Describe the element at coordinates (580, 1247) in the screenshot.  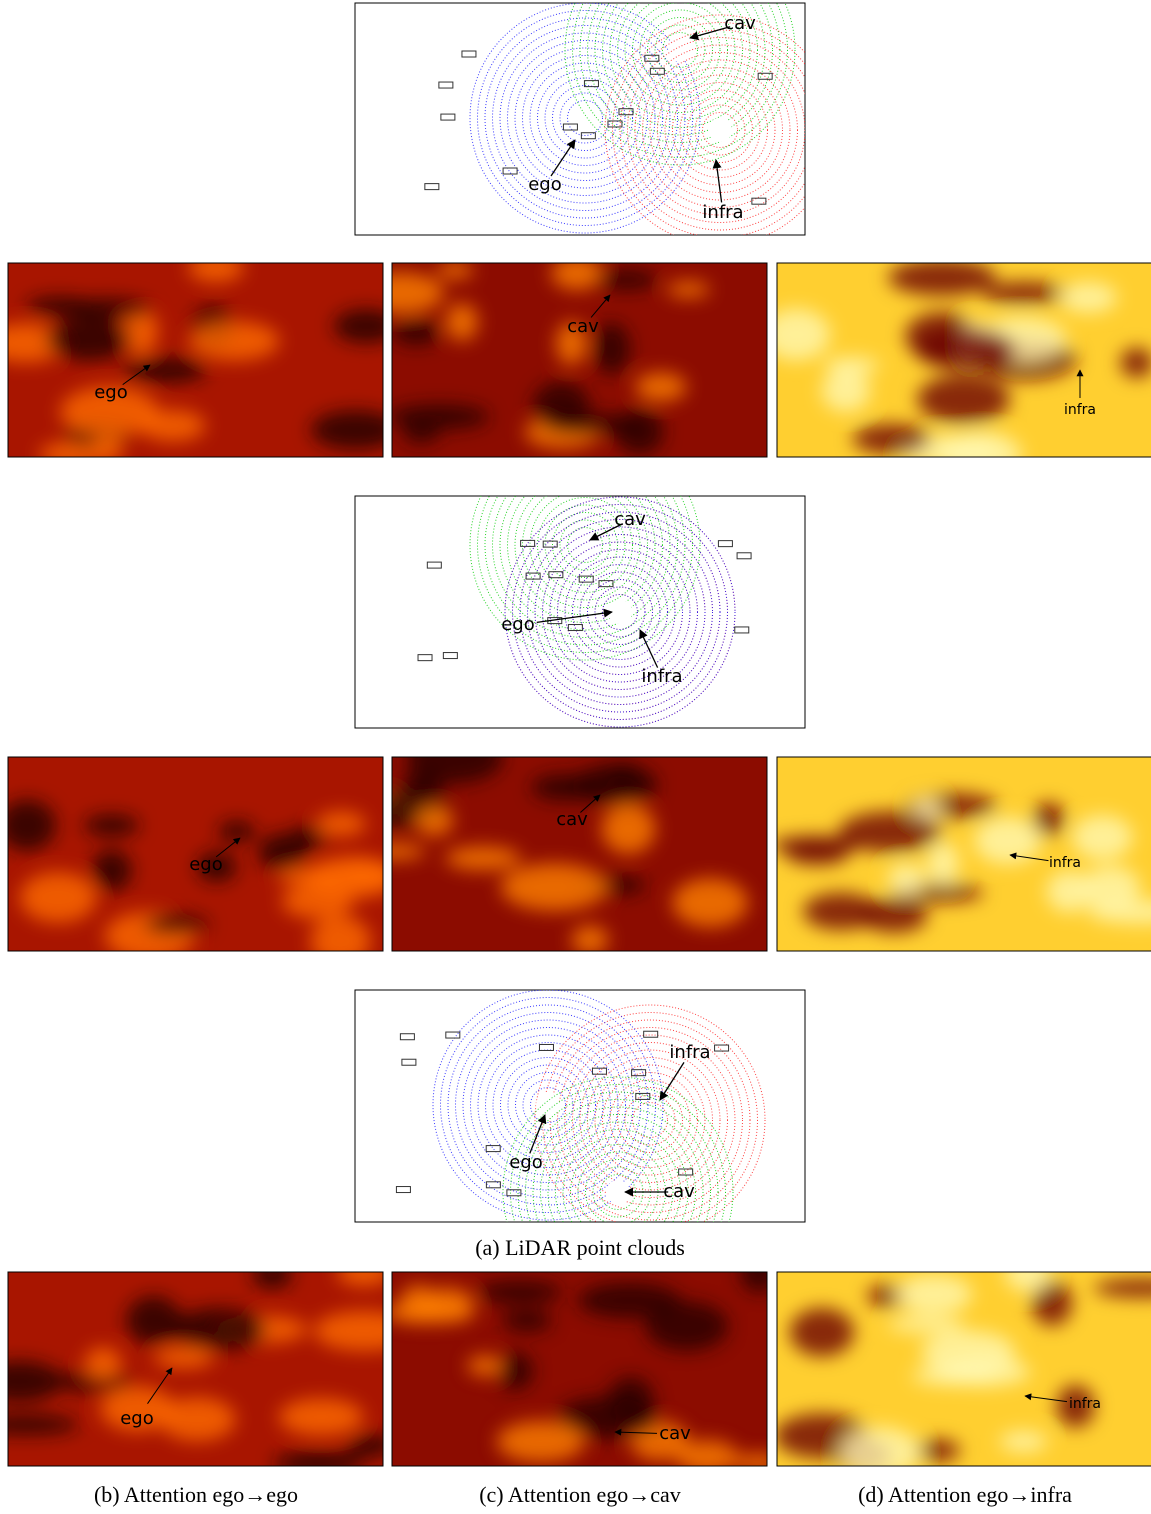
I see `subfigure-caption: (a) LiDAR point clouds` at that location.